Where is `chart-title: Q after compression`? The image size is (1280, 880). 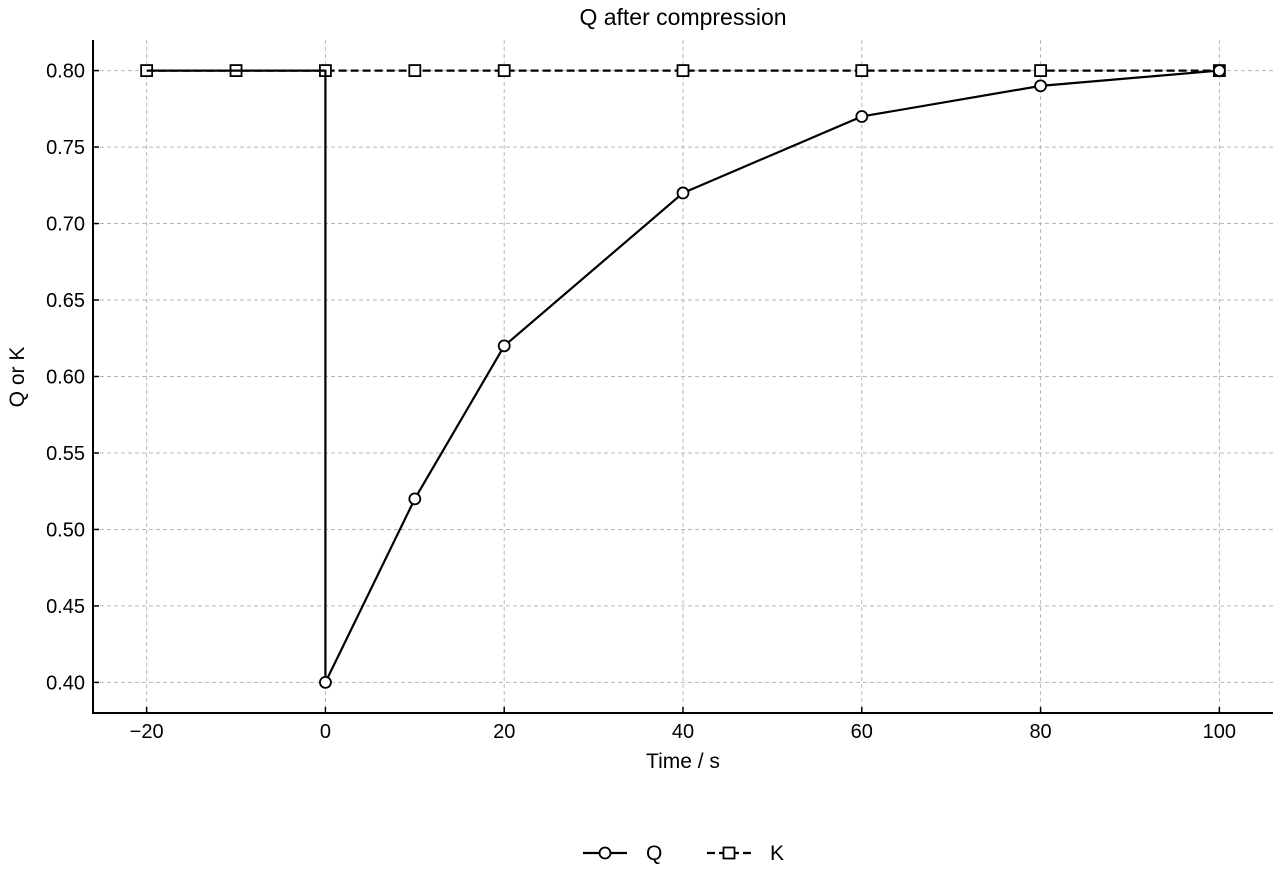 chart-title: Q after compression is located at coordinates (682, 17).